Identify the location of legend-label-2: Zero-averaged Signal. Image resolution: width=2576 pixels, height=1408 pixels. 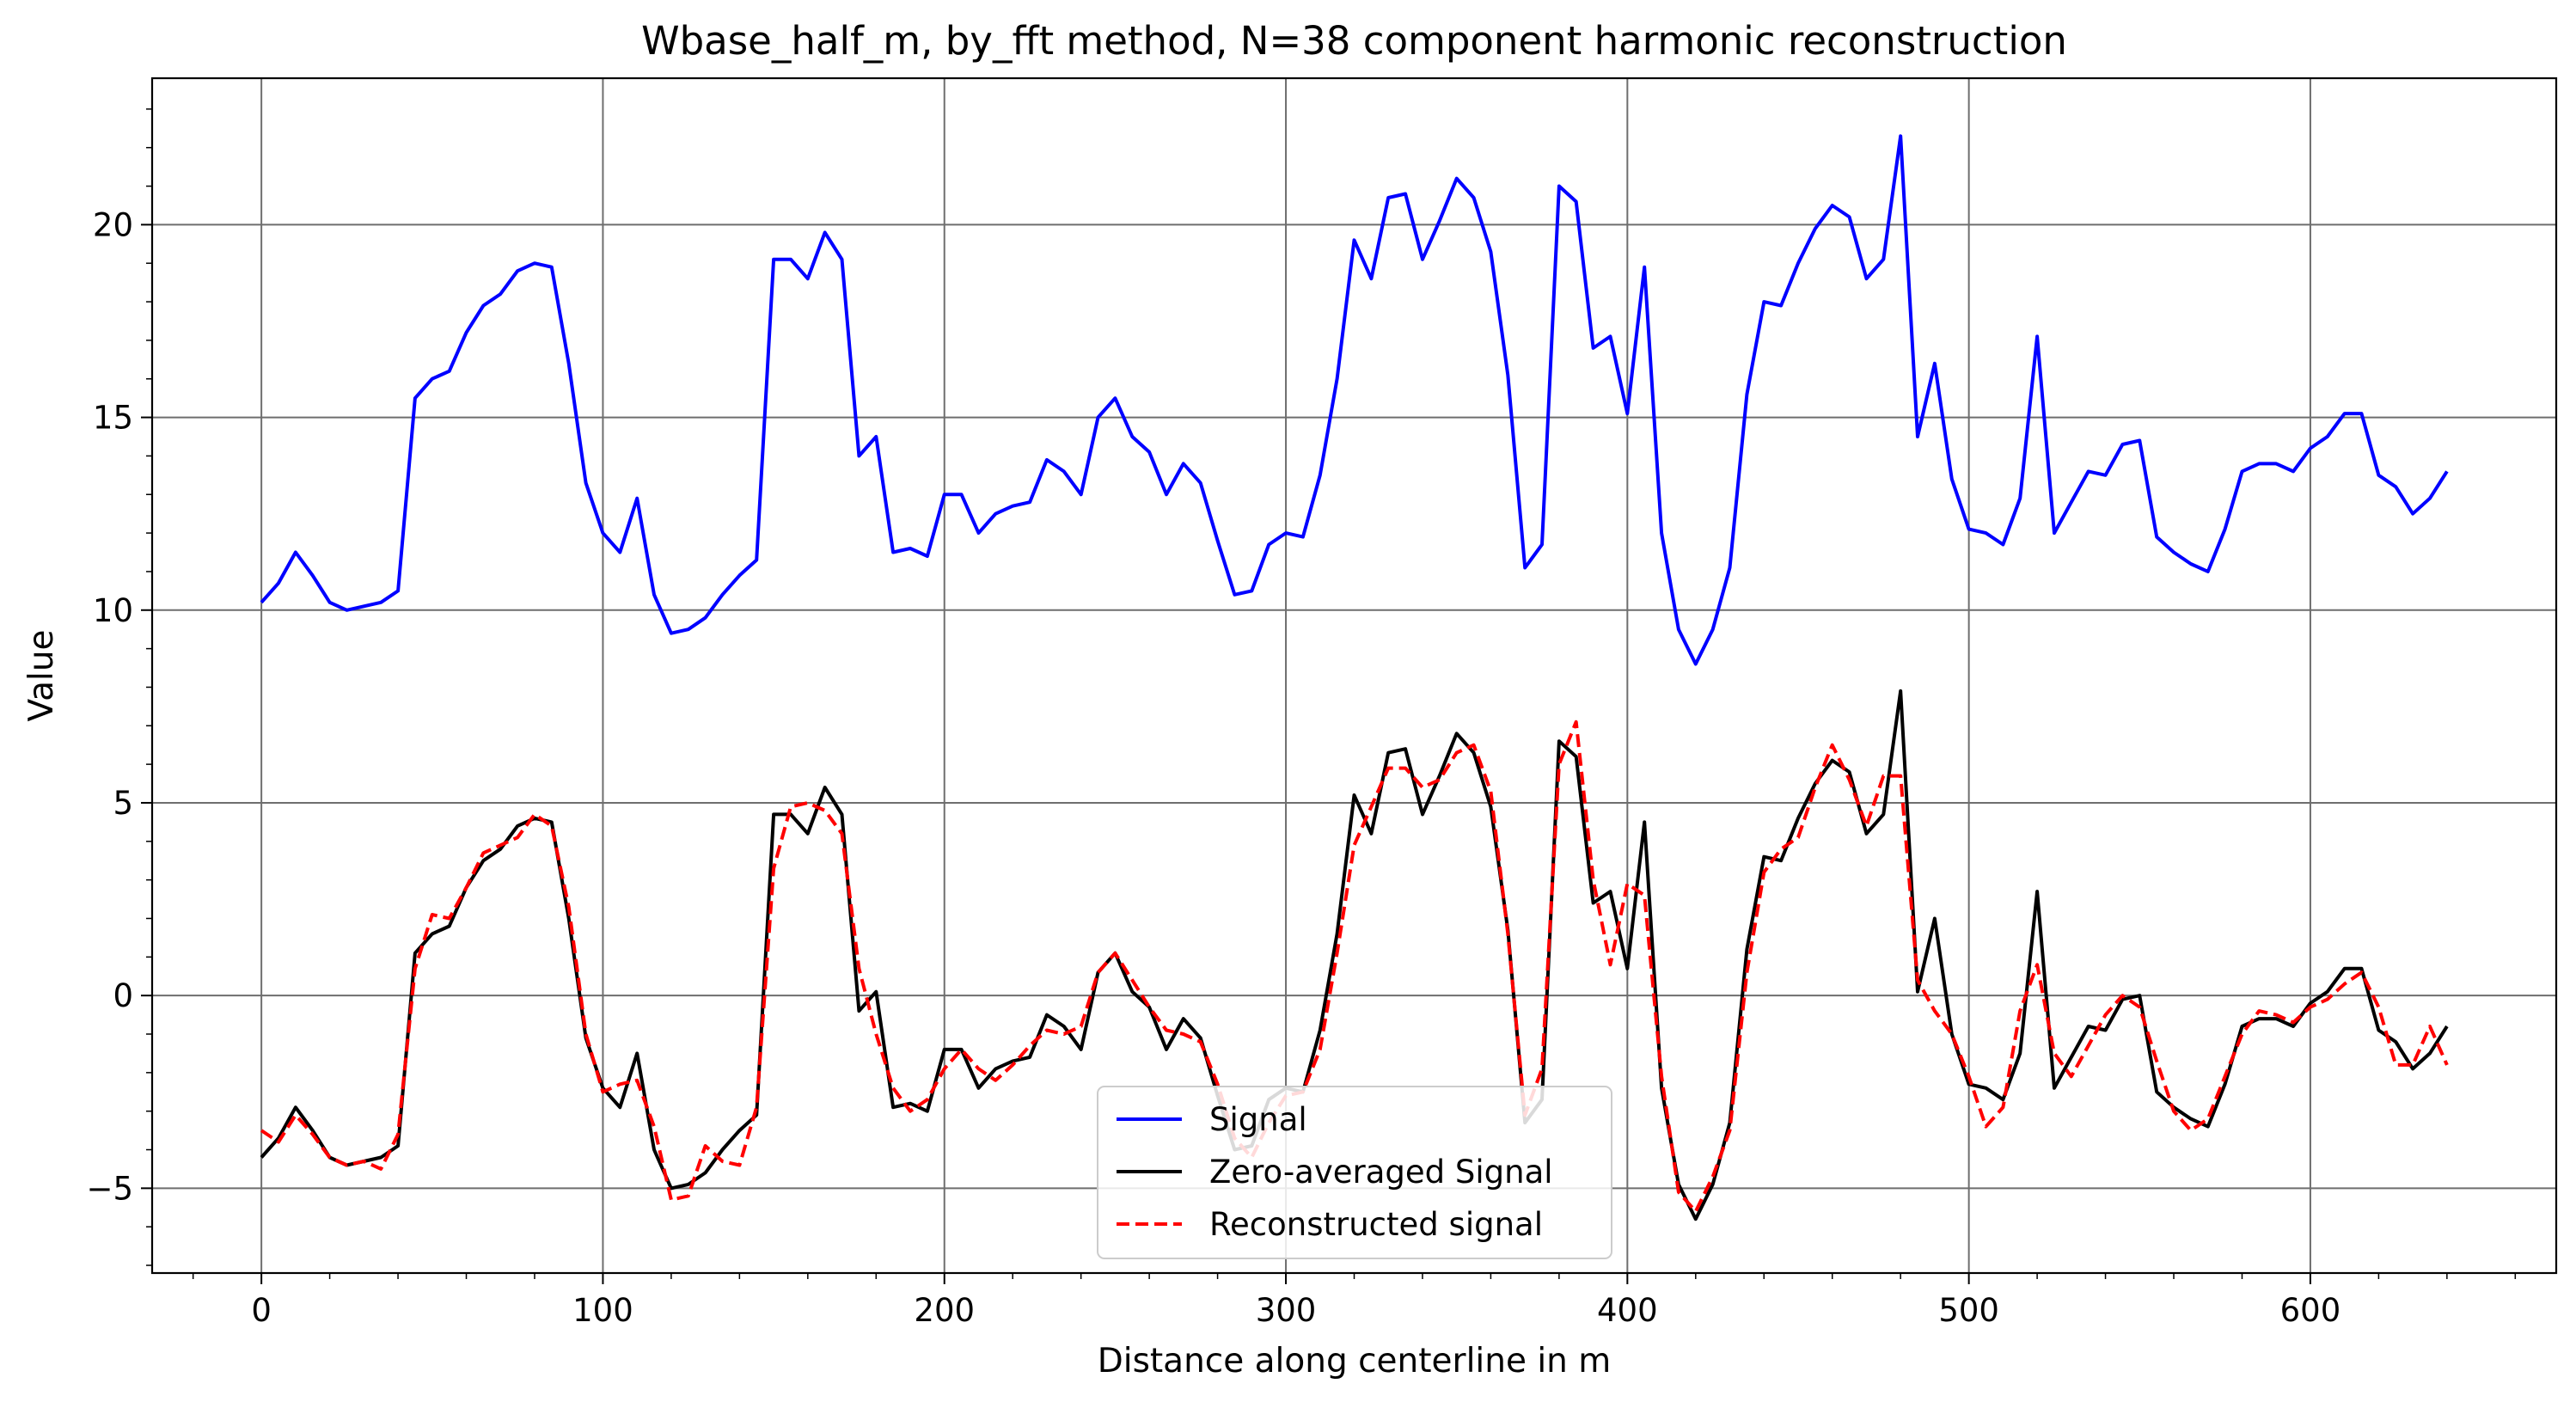
(1381, 1172).